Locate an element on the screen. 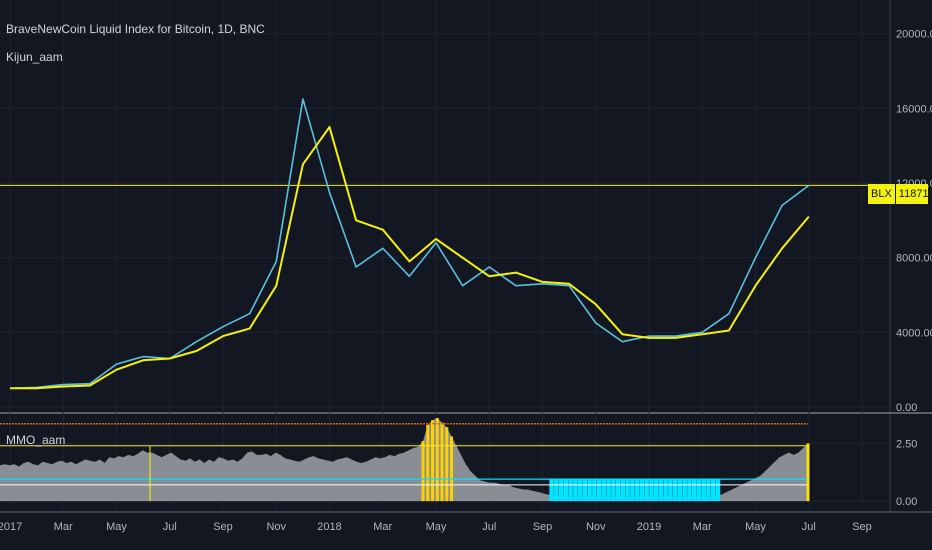 This screenshot has width=932, height=550. last-price-value: 11871.55 is located at coordinates (915, 194).